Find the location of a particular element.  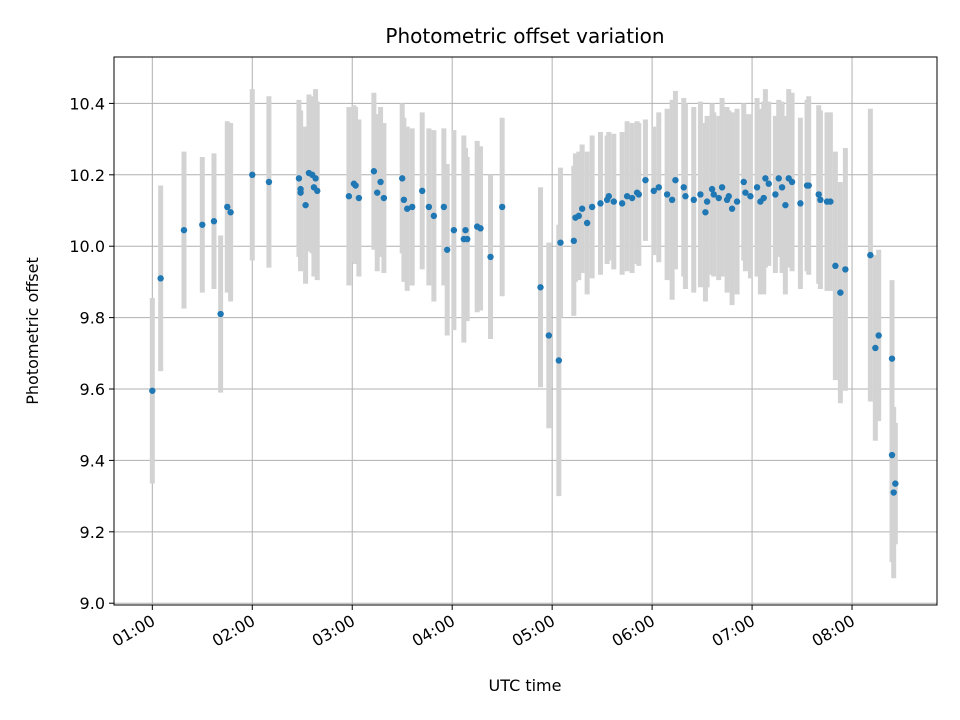

y-tick-label: 9.2 is located at coordinates (92, 532).